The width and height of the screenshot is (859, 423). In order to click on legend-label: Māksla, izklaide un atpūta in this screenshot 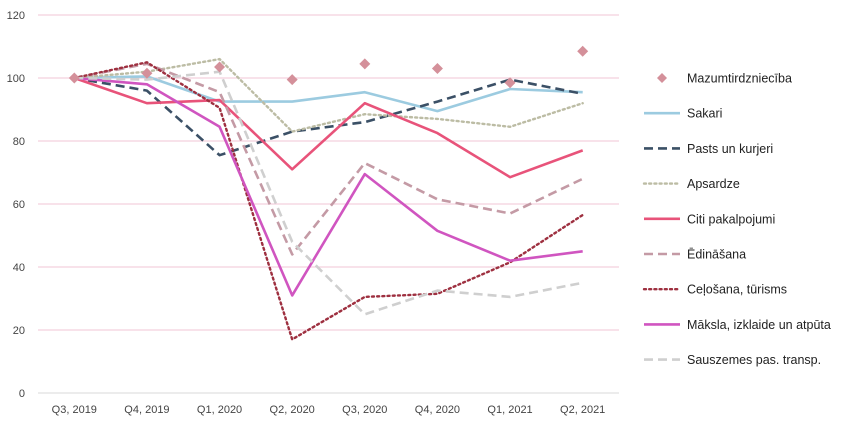, I will do `click(759, 325)`.